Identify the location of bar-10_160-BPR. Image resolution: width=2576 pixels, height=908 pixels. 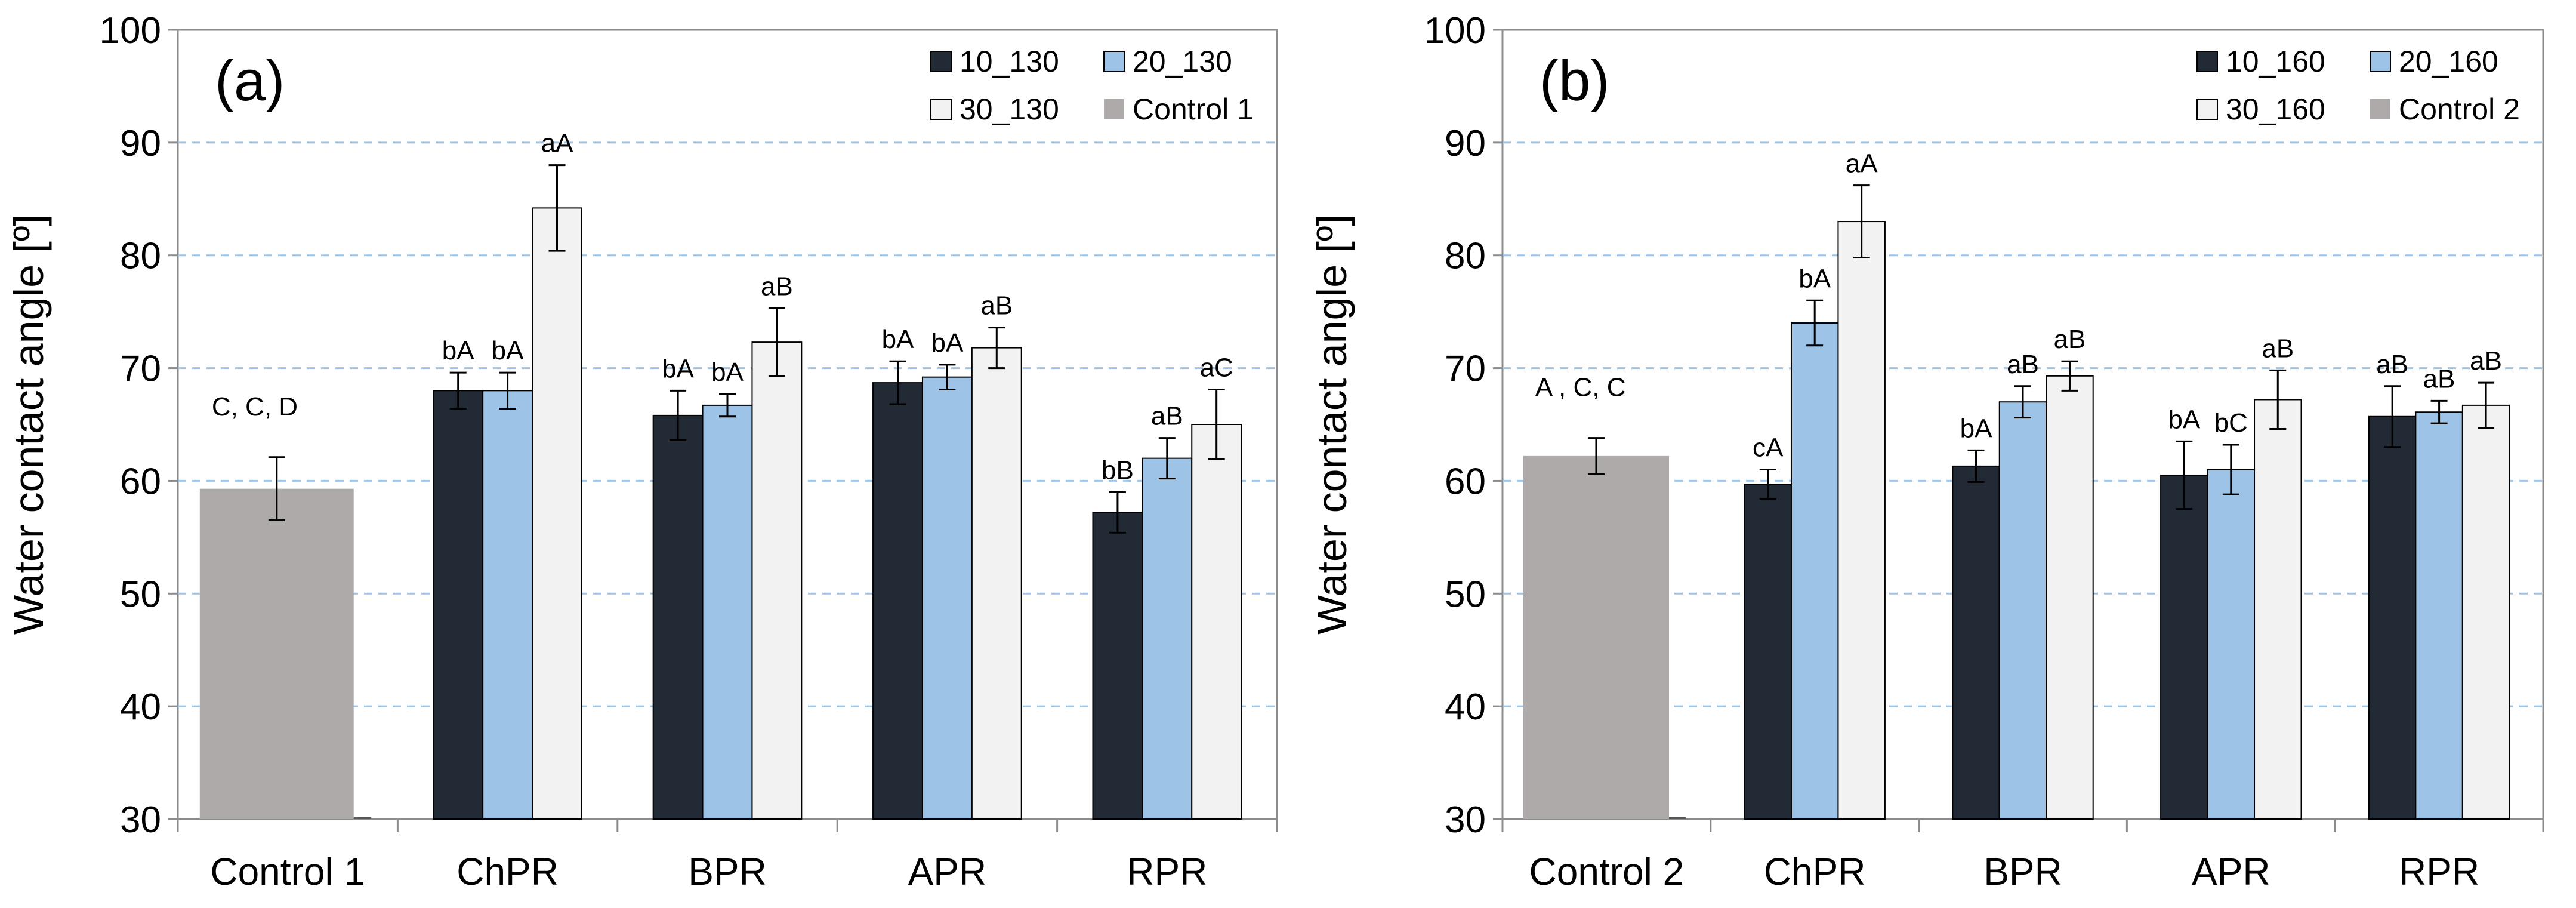
(1976, 643).